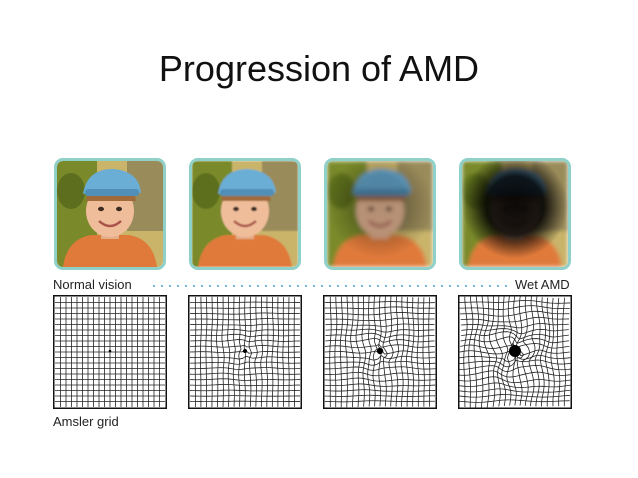 The image size is (638, 478). Describe the element at coordinates (319, 68) in the screenshot. I see `slide-title: Progression of AMD` at that location.